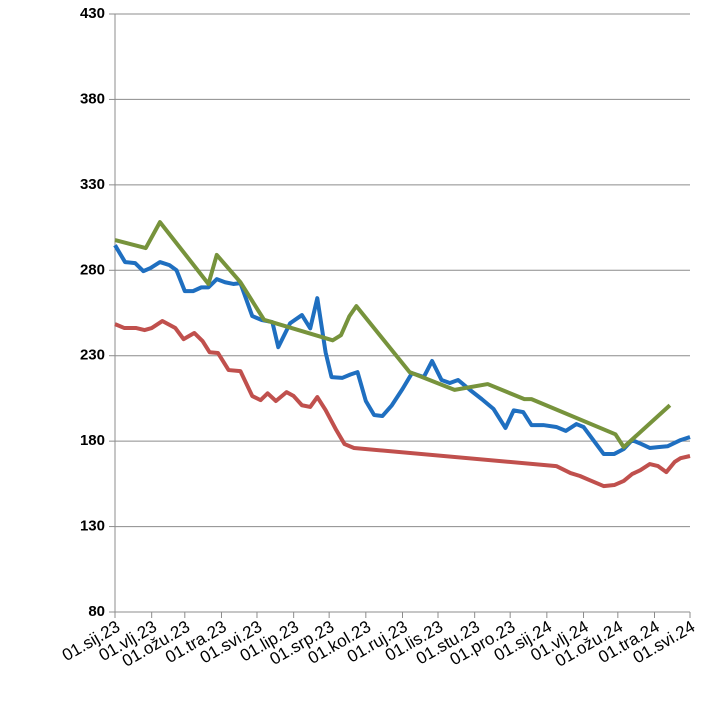 The height and width of the screenshot is (728, 718). I want to click on y-tick-label: 330, so click(92, 184).